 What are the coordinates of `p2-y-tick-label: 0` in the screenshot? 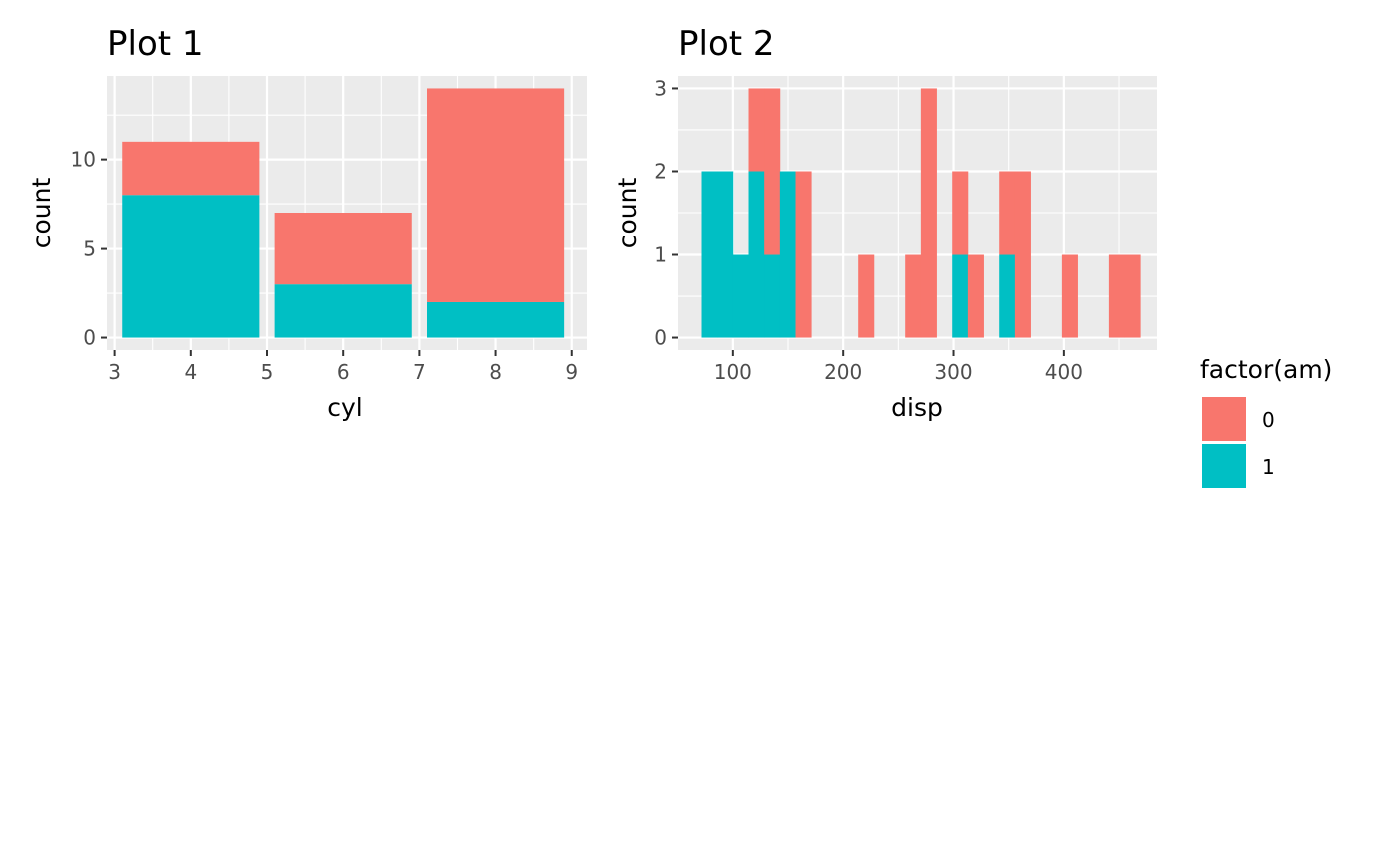 It's located at (660, 338).